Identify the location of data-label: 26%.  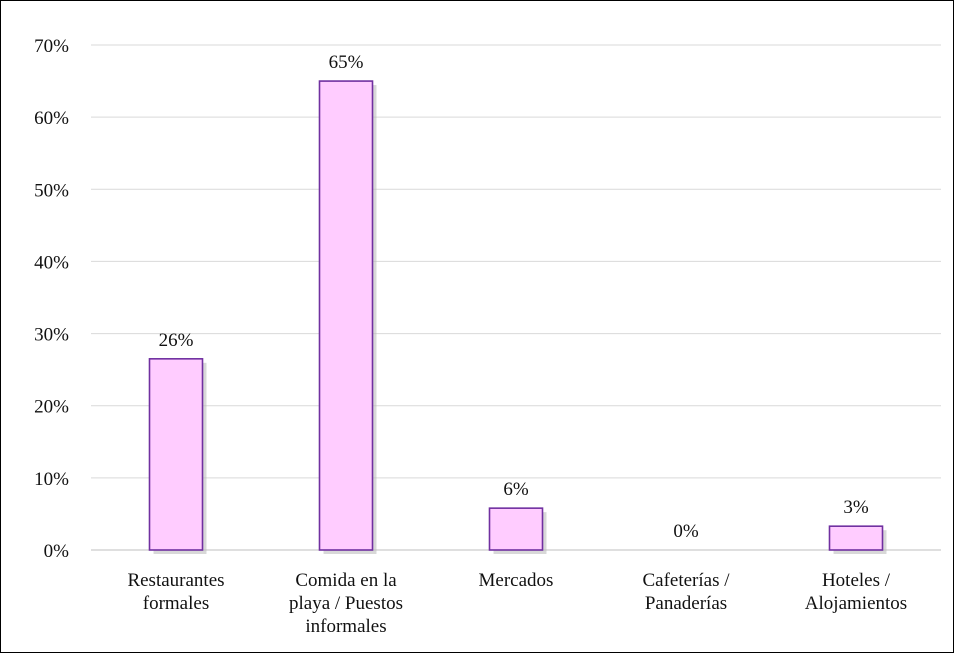
(176, 340).